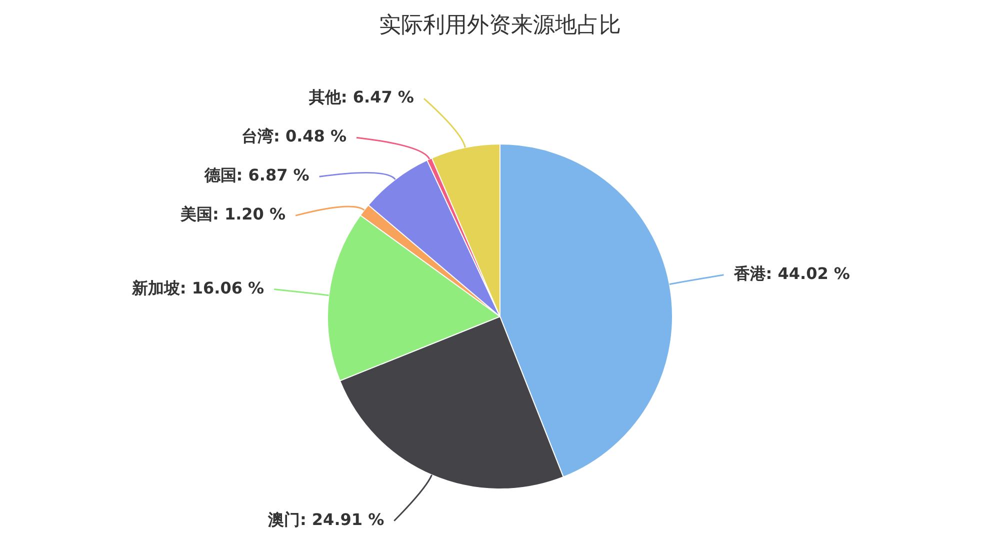  What do you see at coordinates (361, 97) in the screenshot?
I see `slice-label: 其他: 6.47 %` at bounding box center [361, 97].